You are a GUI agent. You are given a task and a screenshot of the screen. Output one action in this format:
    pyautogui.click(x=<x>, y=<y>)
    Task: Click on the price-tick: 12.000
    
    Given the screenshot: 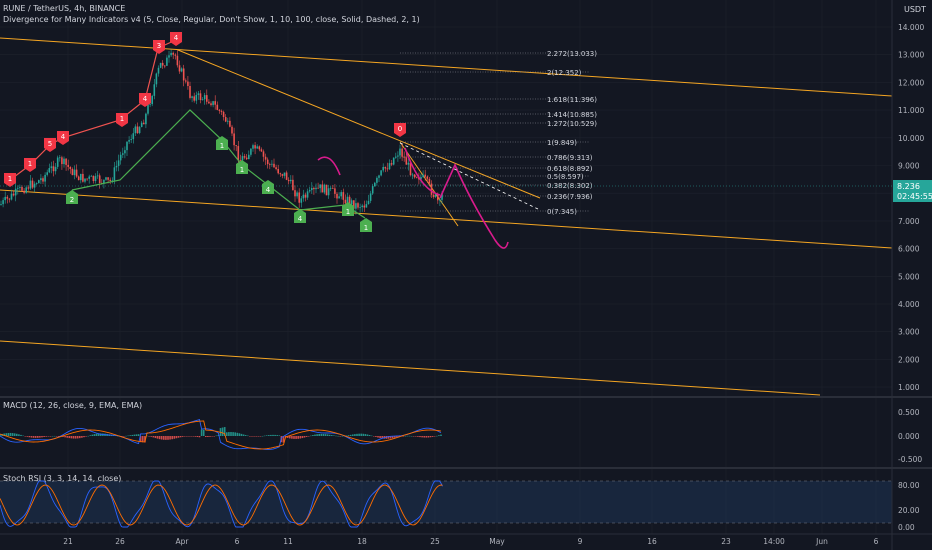 What is the action you would take?
    pyautogui.click(x=911, y=82)
    